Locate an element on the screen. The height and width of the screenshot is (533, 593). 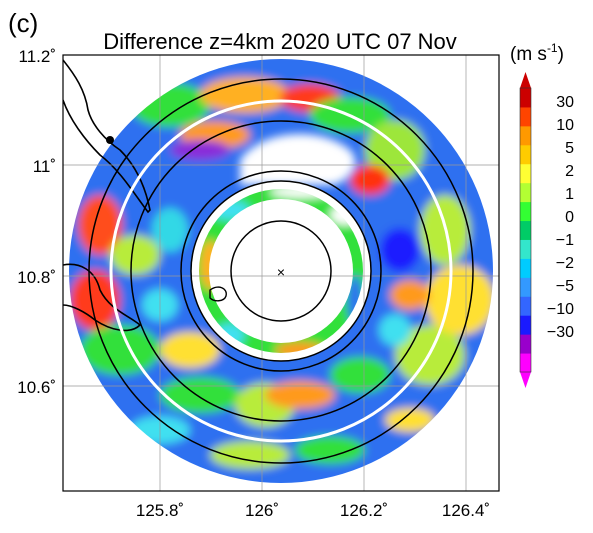
colorbar-tick-label: 1 is located at coordinates (569, 194).